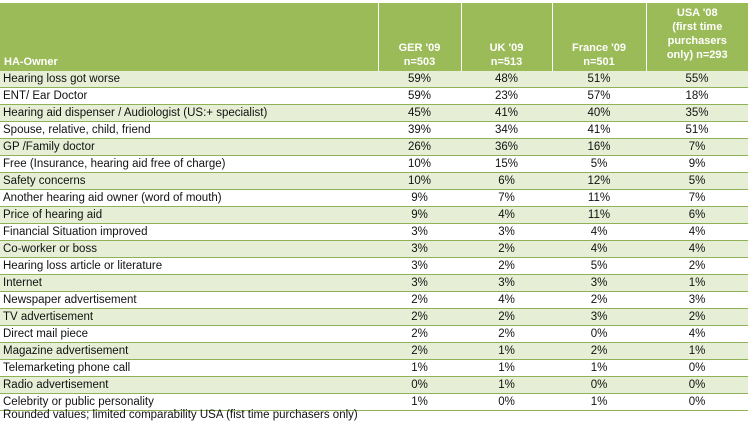 This screenshot has height=430, width=750. What do you see at coordinates (697, 164) in the screenshot?
I see `value-usa: 9%` at bounding box center [697, 164].